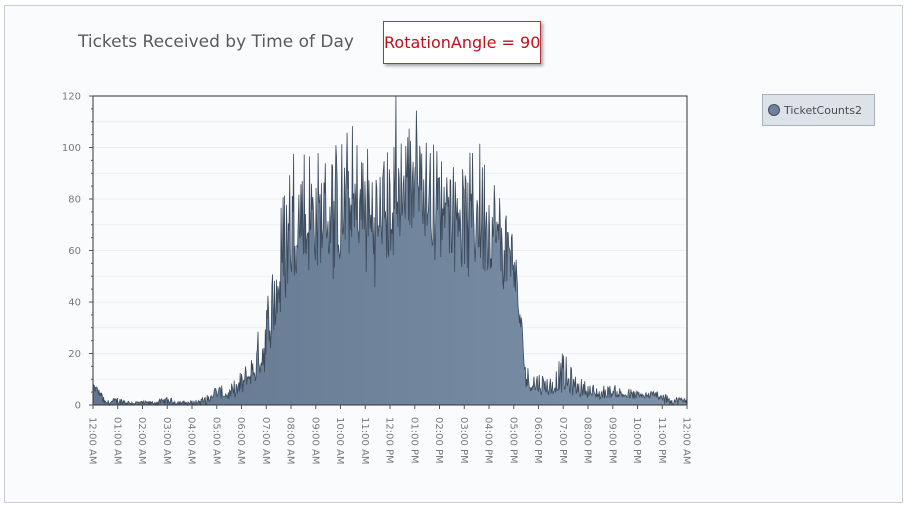 This screenshot has width=911, height=510. What do you see at coordinates (78, 406) in the screenshot?
I see `y-tick-label-0: 0` at bounding box center [78, 406].